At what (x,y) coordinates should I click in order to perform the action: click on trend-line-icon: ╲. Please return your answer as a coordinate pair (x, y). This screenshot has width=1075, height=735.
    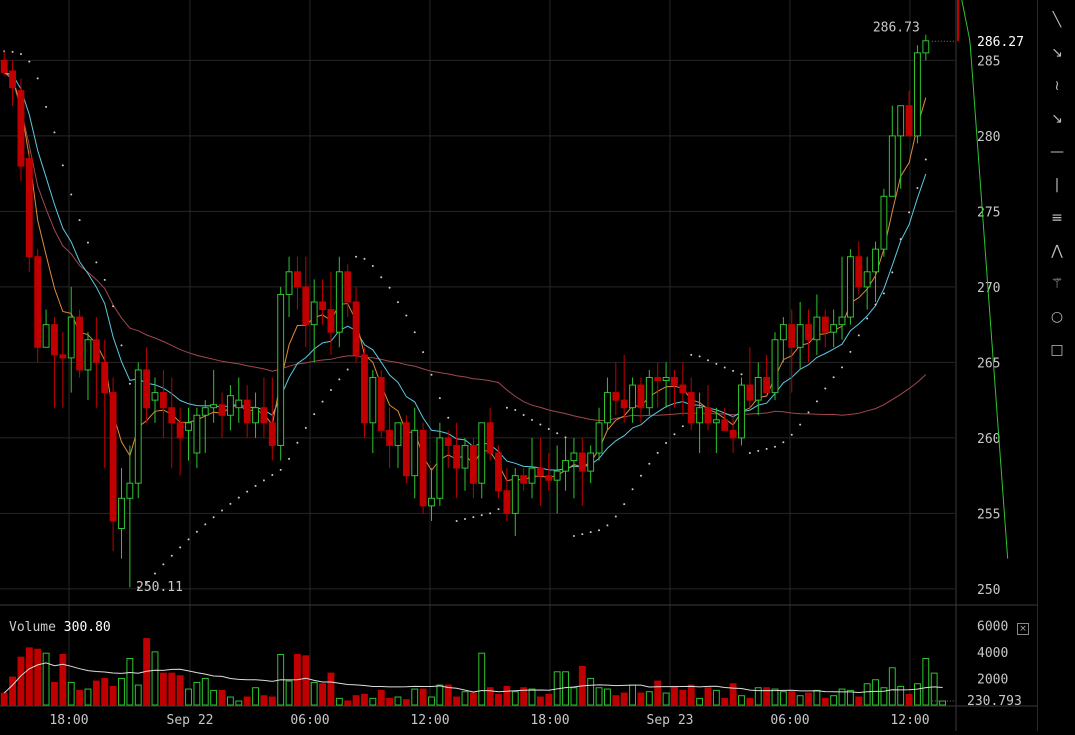
    Looking at the image, I should click on (1057, 20).